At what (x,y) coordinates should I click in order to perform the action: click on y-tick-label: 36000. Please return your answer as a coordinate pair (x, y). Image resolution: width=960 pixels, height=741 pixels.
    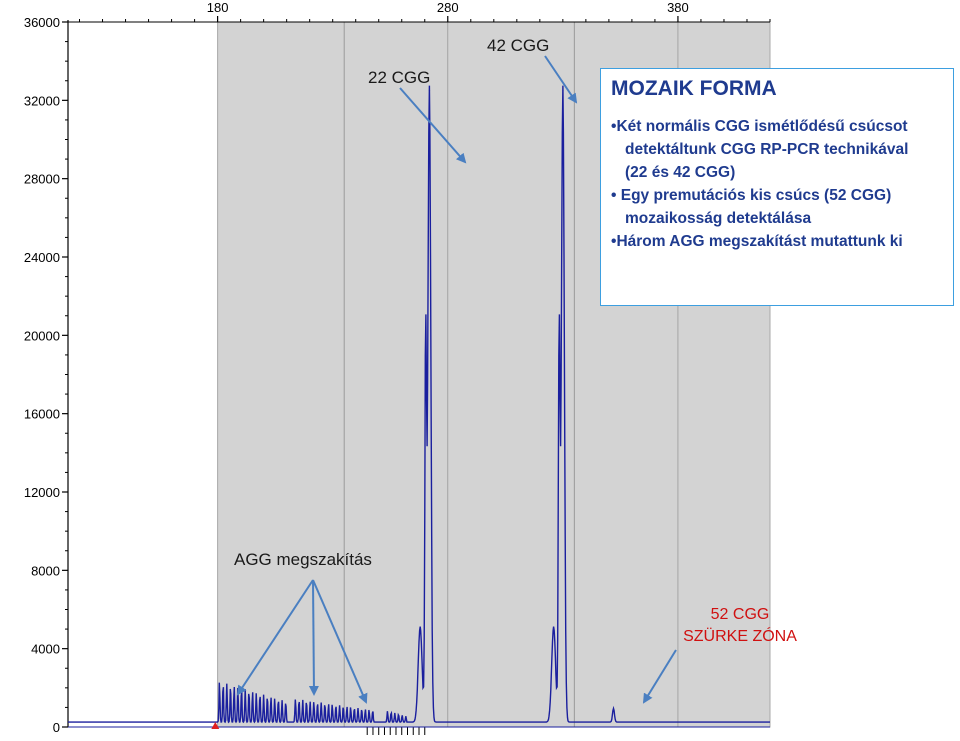
    Looking at the image, I should click on (42, 22).